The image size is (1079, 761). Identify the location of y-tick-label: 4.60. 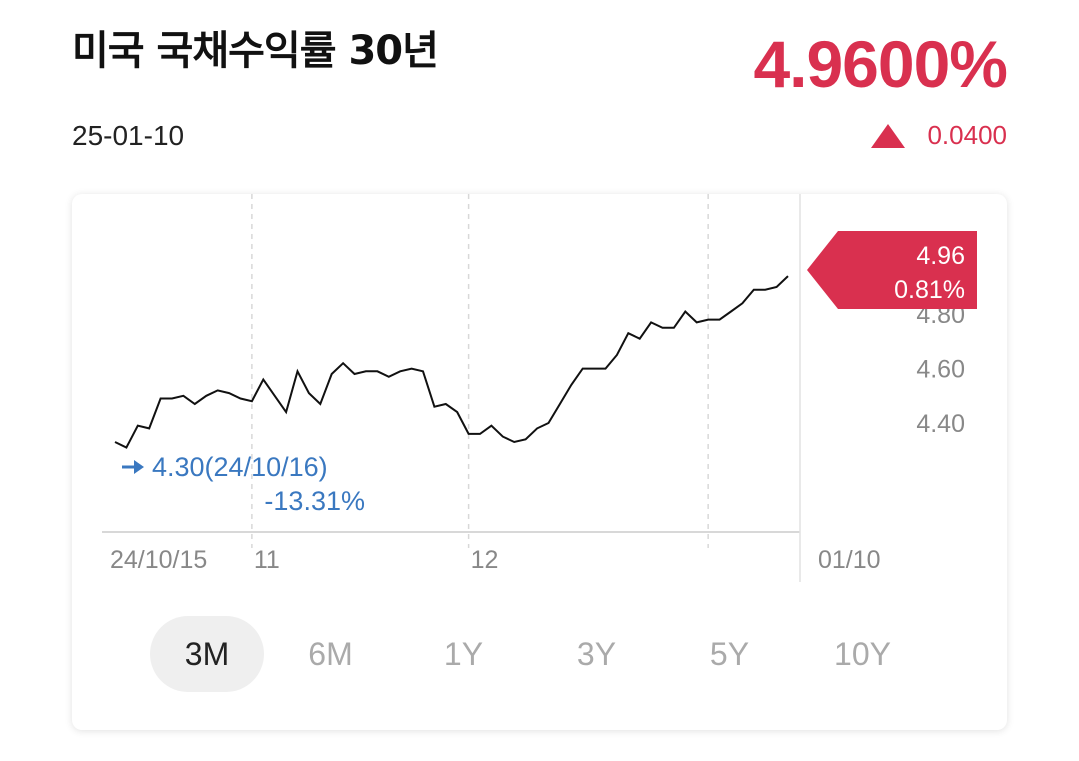
(940, 370).